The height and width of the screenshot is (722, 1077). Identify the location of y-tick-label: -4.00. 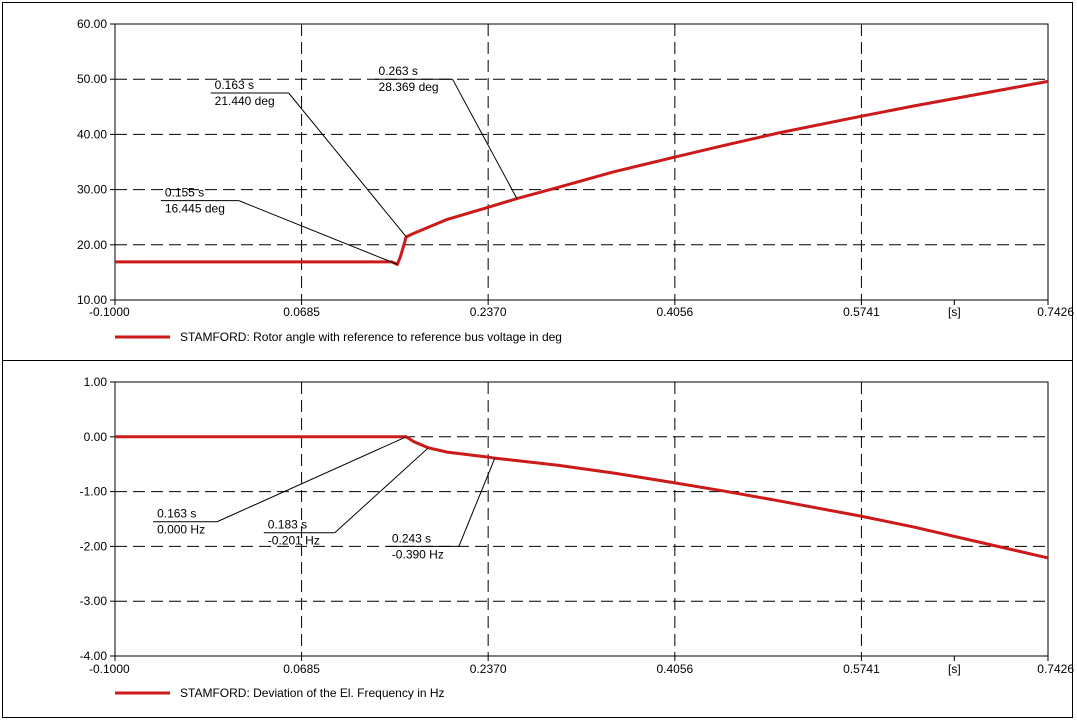
(94, 656).